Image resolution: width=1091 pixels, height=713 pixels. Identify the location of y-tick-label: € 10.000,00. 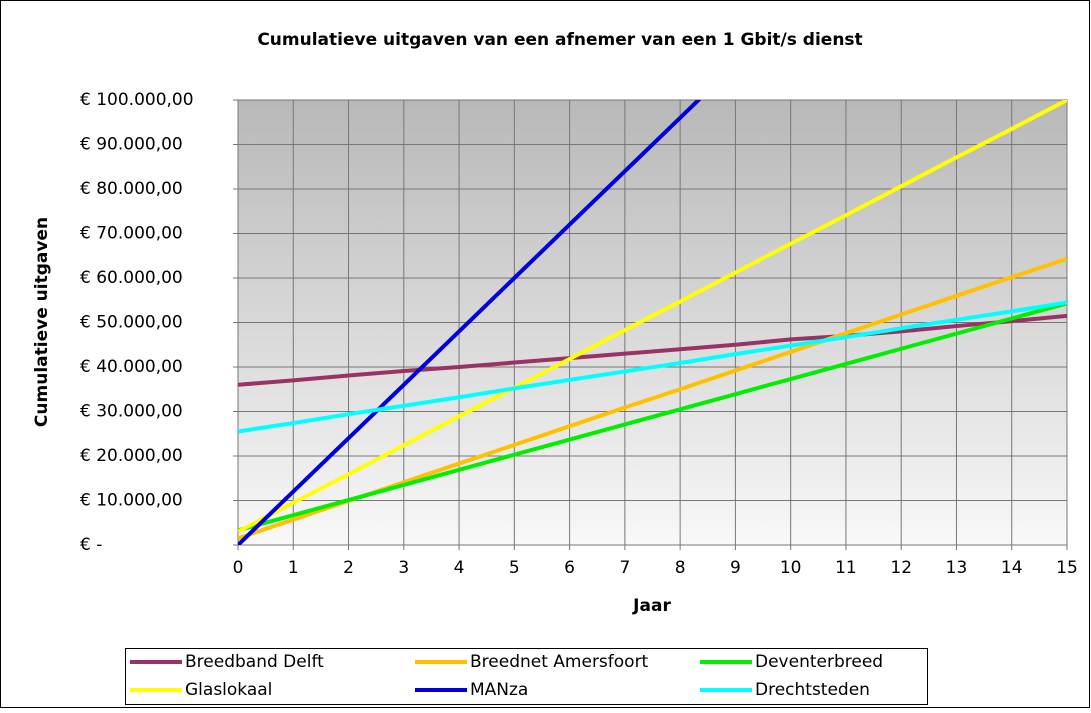
(131, 501).